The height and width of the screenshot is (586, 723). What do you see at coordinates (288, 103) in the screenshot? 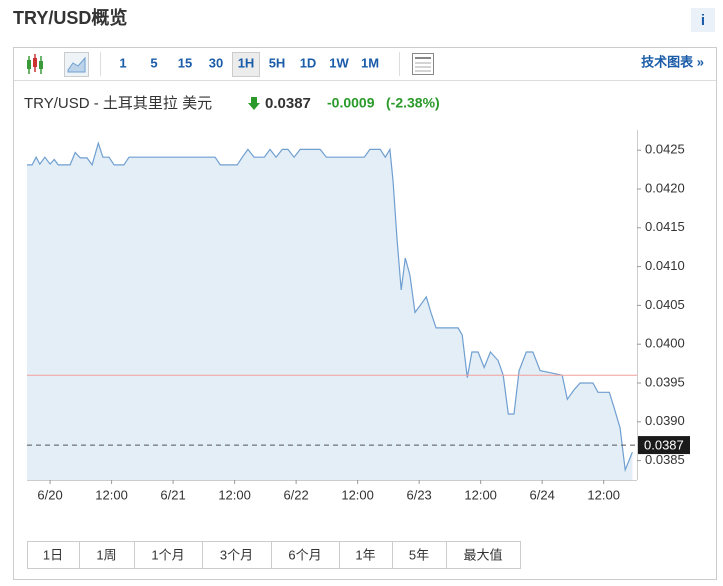
I see `quote-price: 0.0387` at bounding box center [288, 103].